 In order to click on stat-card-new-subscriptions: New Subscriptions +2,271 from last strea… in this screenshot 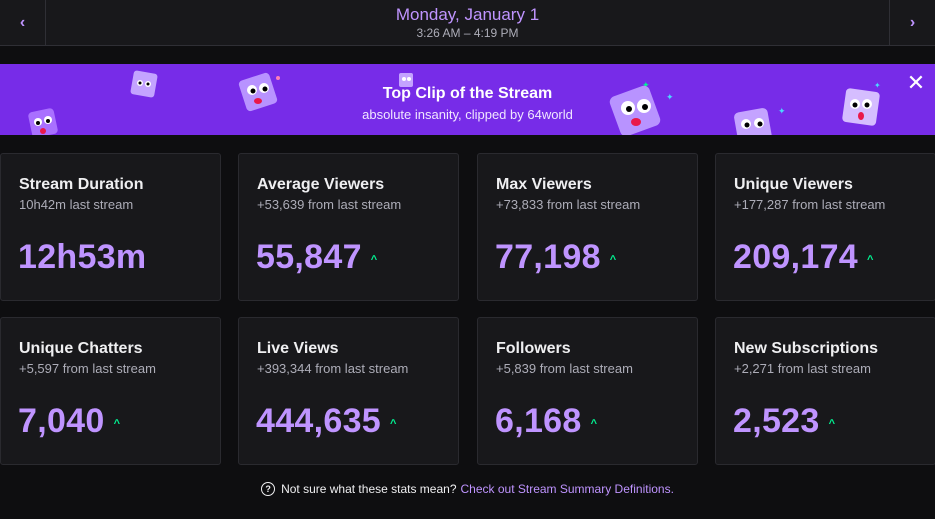, I will do `click(825, 391)`.